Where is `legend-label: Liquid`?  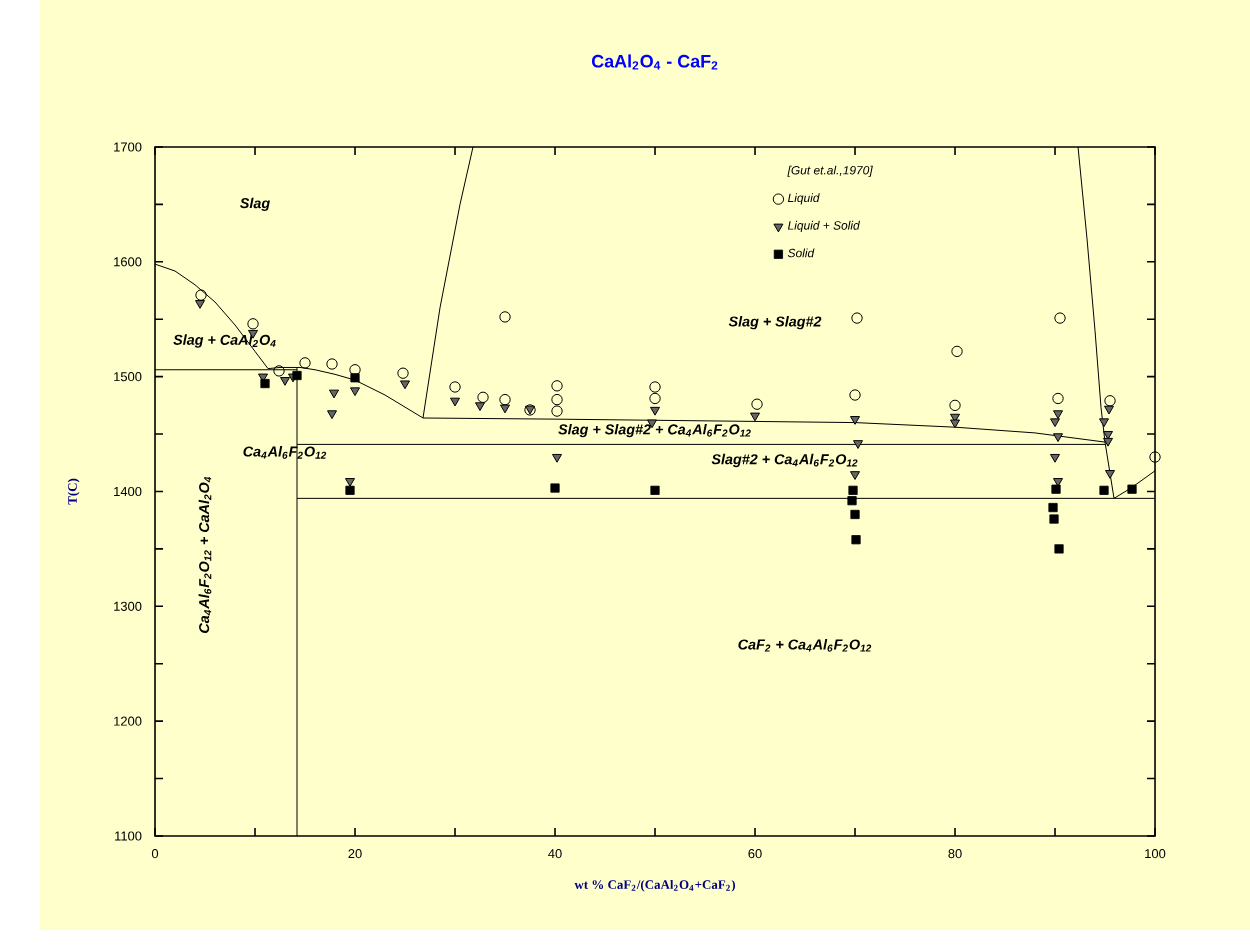 legend-label: Liquid is located at coordinates (803, 199).